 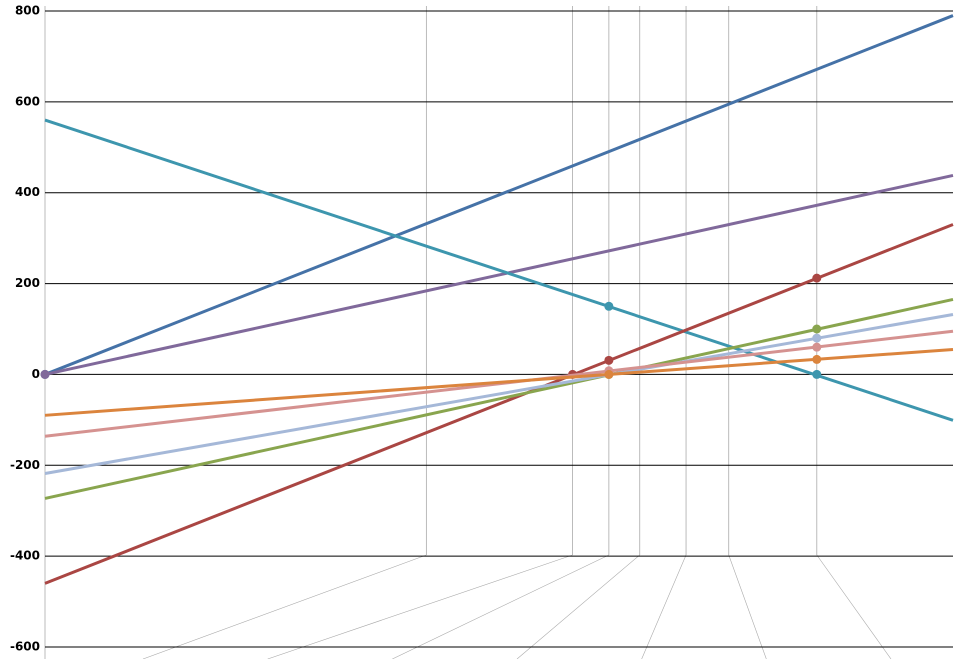 What do you see at coordinates (25, 647) in the screenshot?
I see `y-tick-label: -600` at bounding box center [25, 647].